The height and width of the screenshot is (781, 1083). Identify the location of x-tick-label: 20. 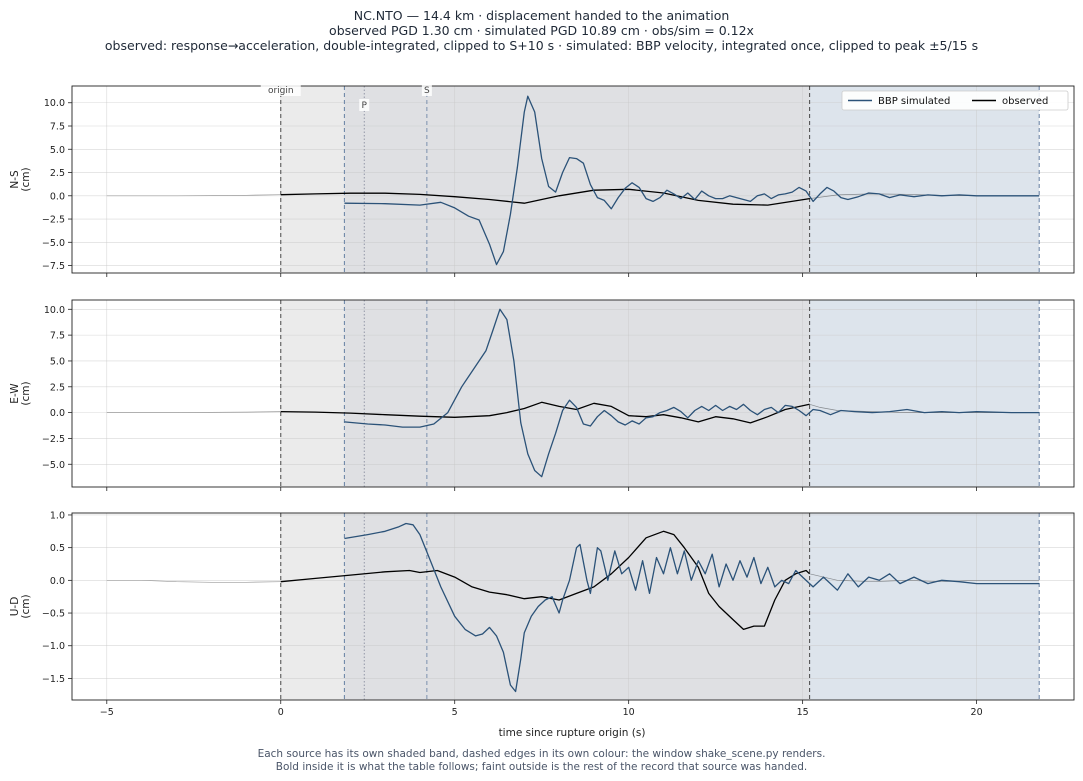
(977, 712).